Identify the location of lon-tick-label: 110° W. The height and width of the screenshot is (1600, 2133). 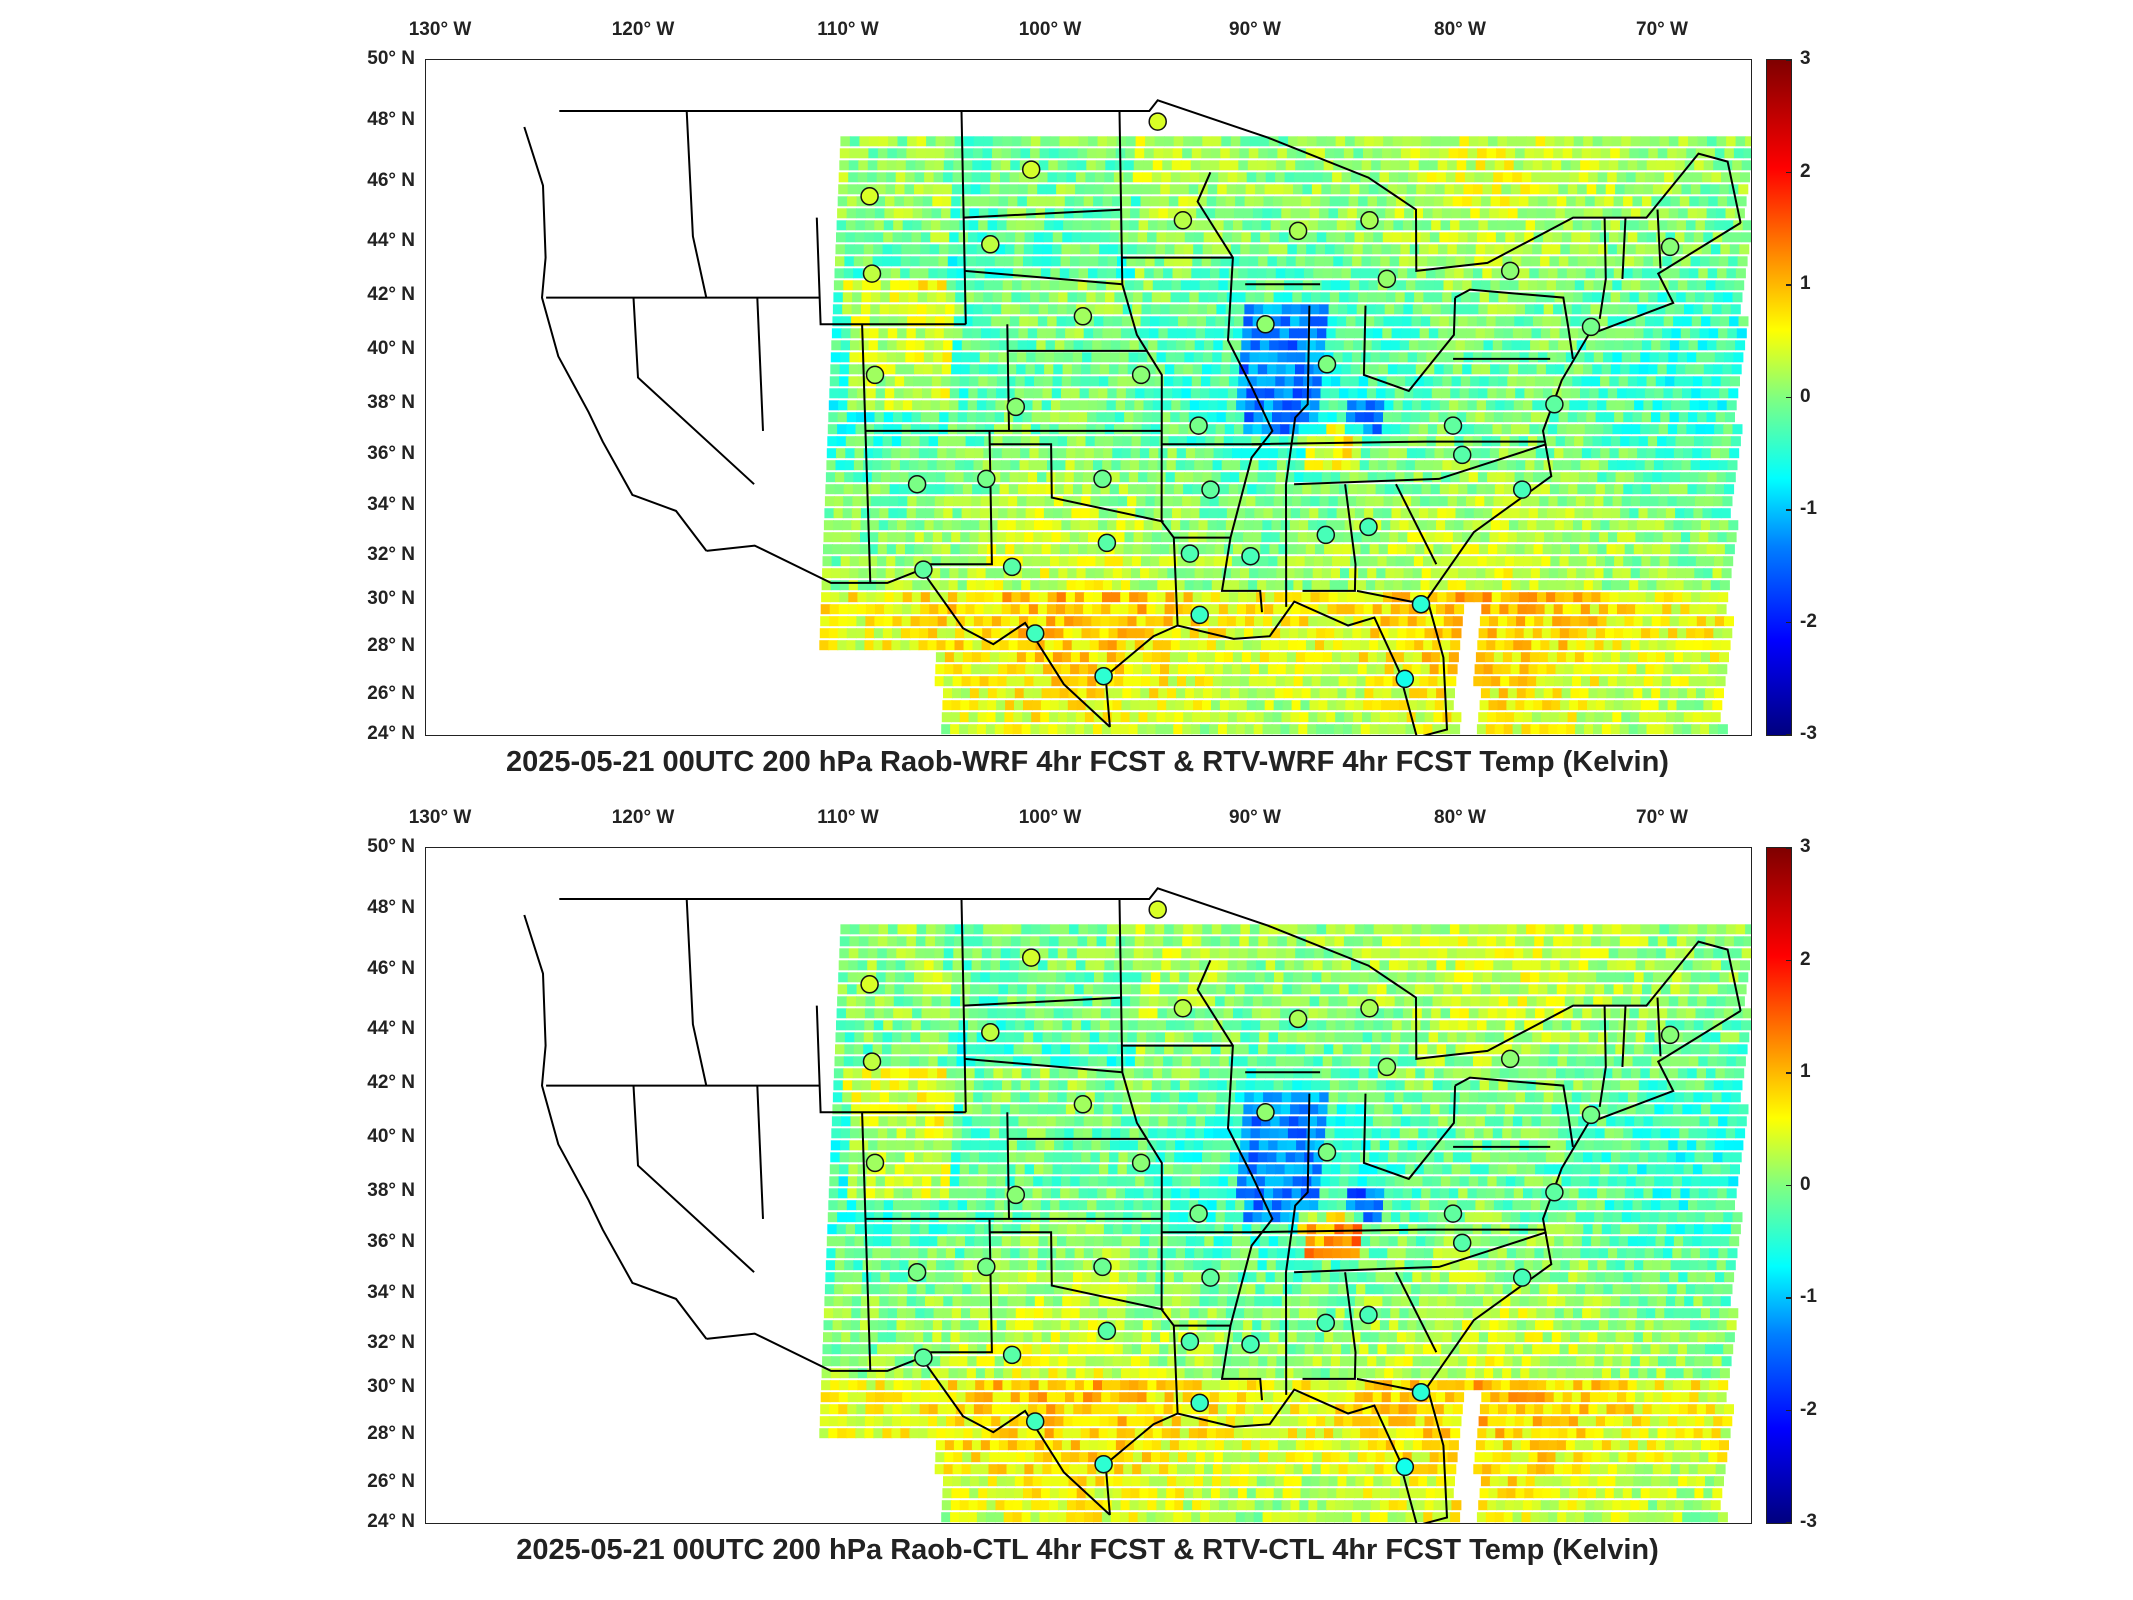
(848, 29).